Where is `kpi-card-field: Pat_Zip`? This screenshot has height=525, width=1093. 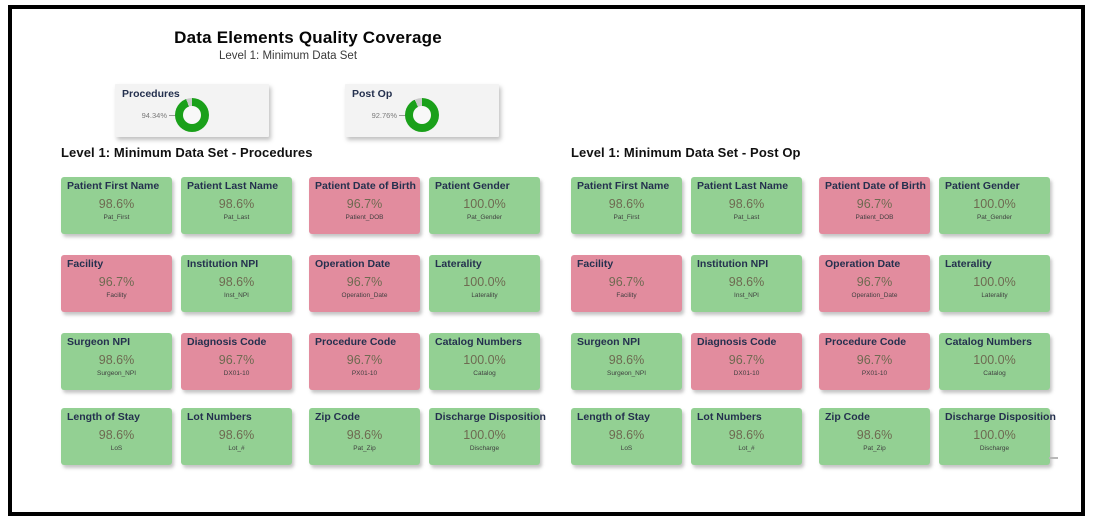 kpi-card-field: Pat_Zip is located at coordinates (874, 448).